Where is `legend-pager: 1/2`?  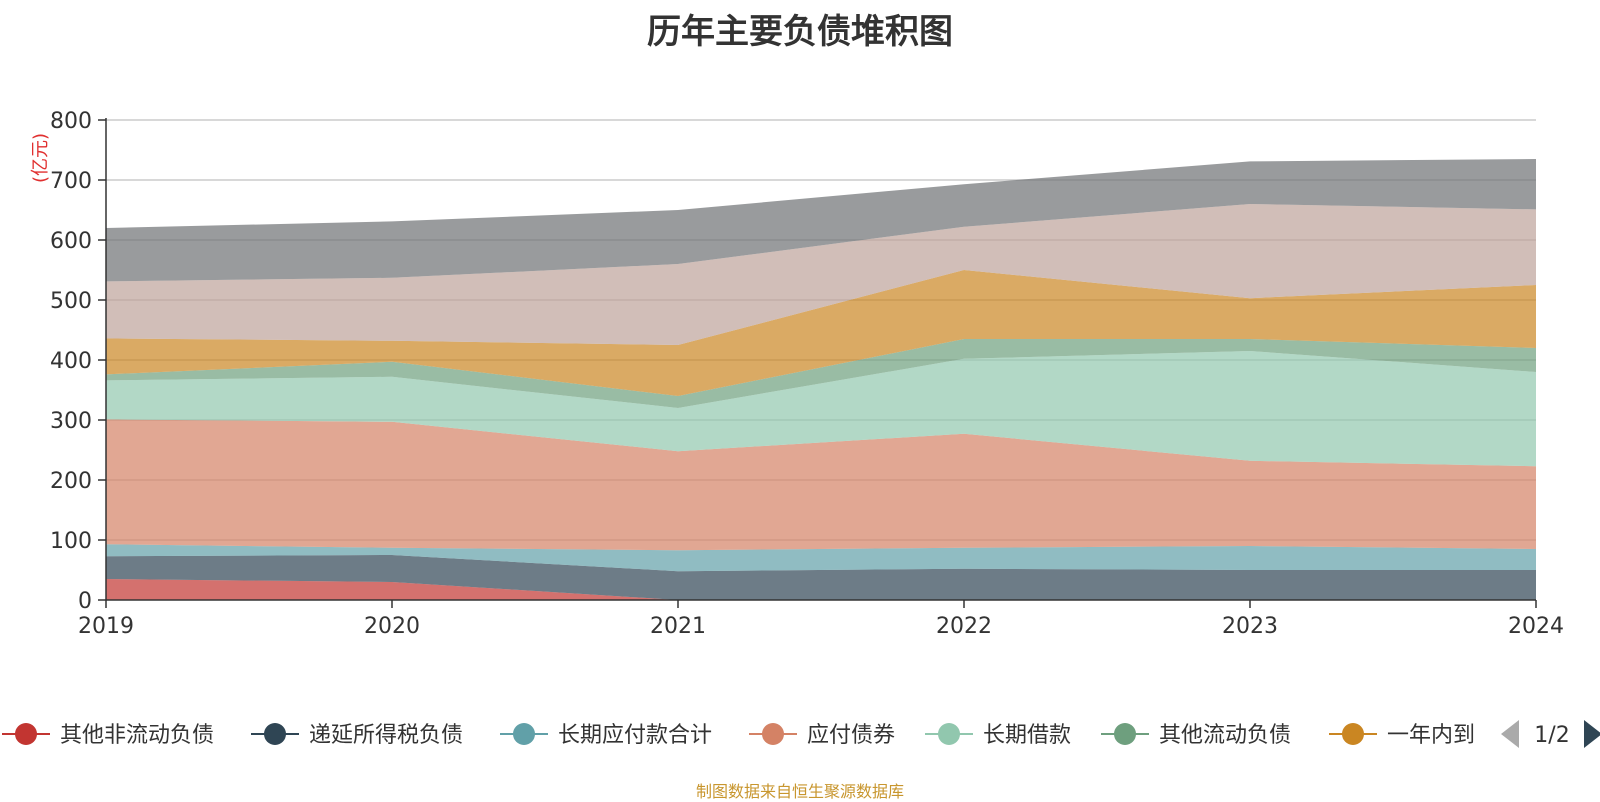 legend-pager: 1/2 is located at coordinates (1550, 734).